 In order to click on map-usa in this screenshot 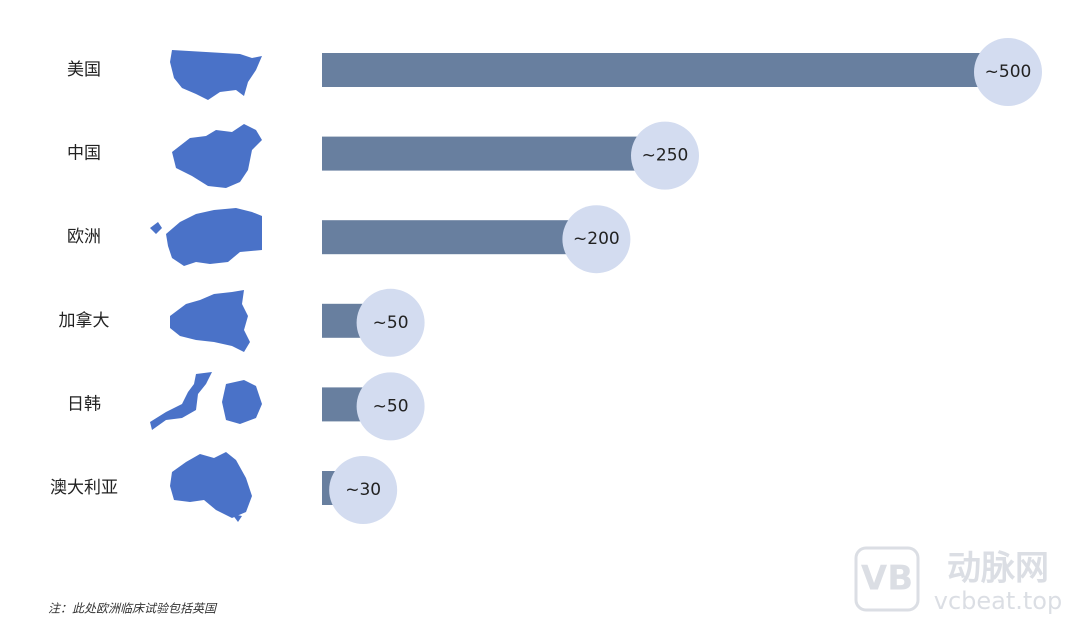, I will do `click(216, 75)`.